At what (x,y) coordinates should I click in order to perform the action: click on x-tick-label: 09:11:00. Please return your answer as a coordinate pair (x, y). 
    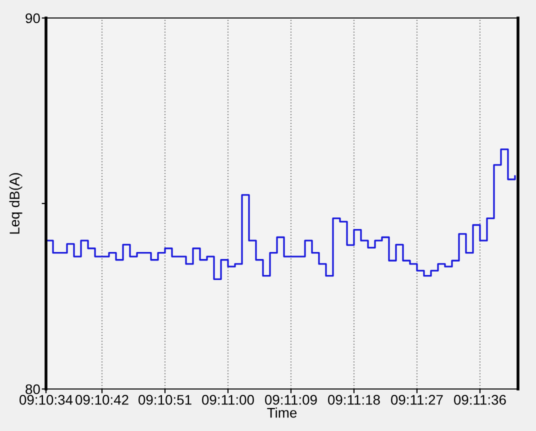
    Looking at the image, I should click on (228, 399).